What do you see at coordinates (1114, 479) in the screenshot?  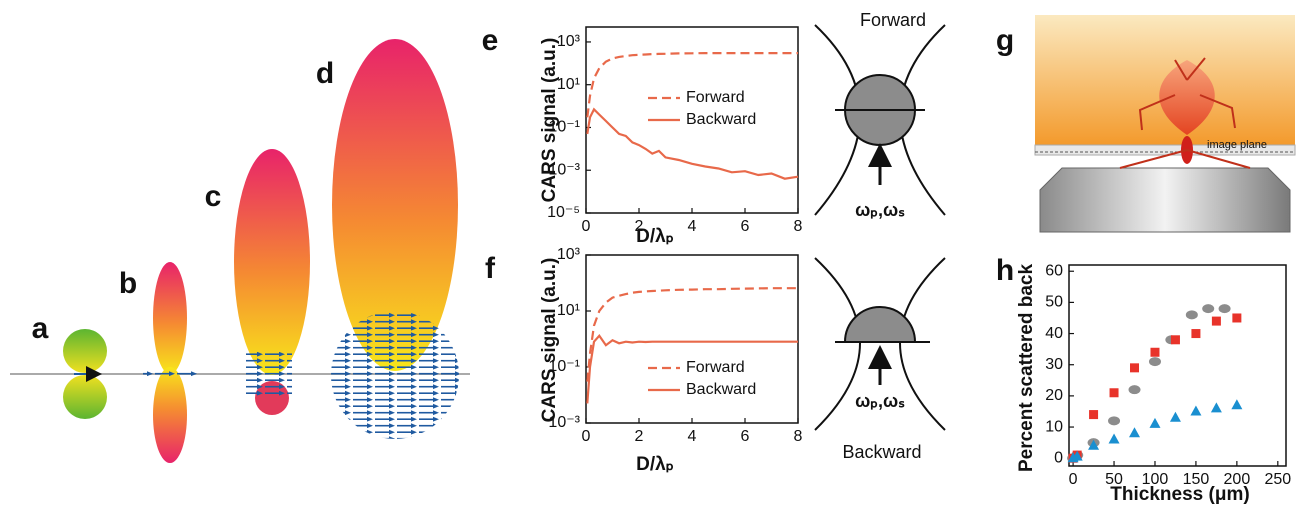 I see `x-tick-label: 50` at bounding box center [1114, 479].